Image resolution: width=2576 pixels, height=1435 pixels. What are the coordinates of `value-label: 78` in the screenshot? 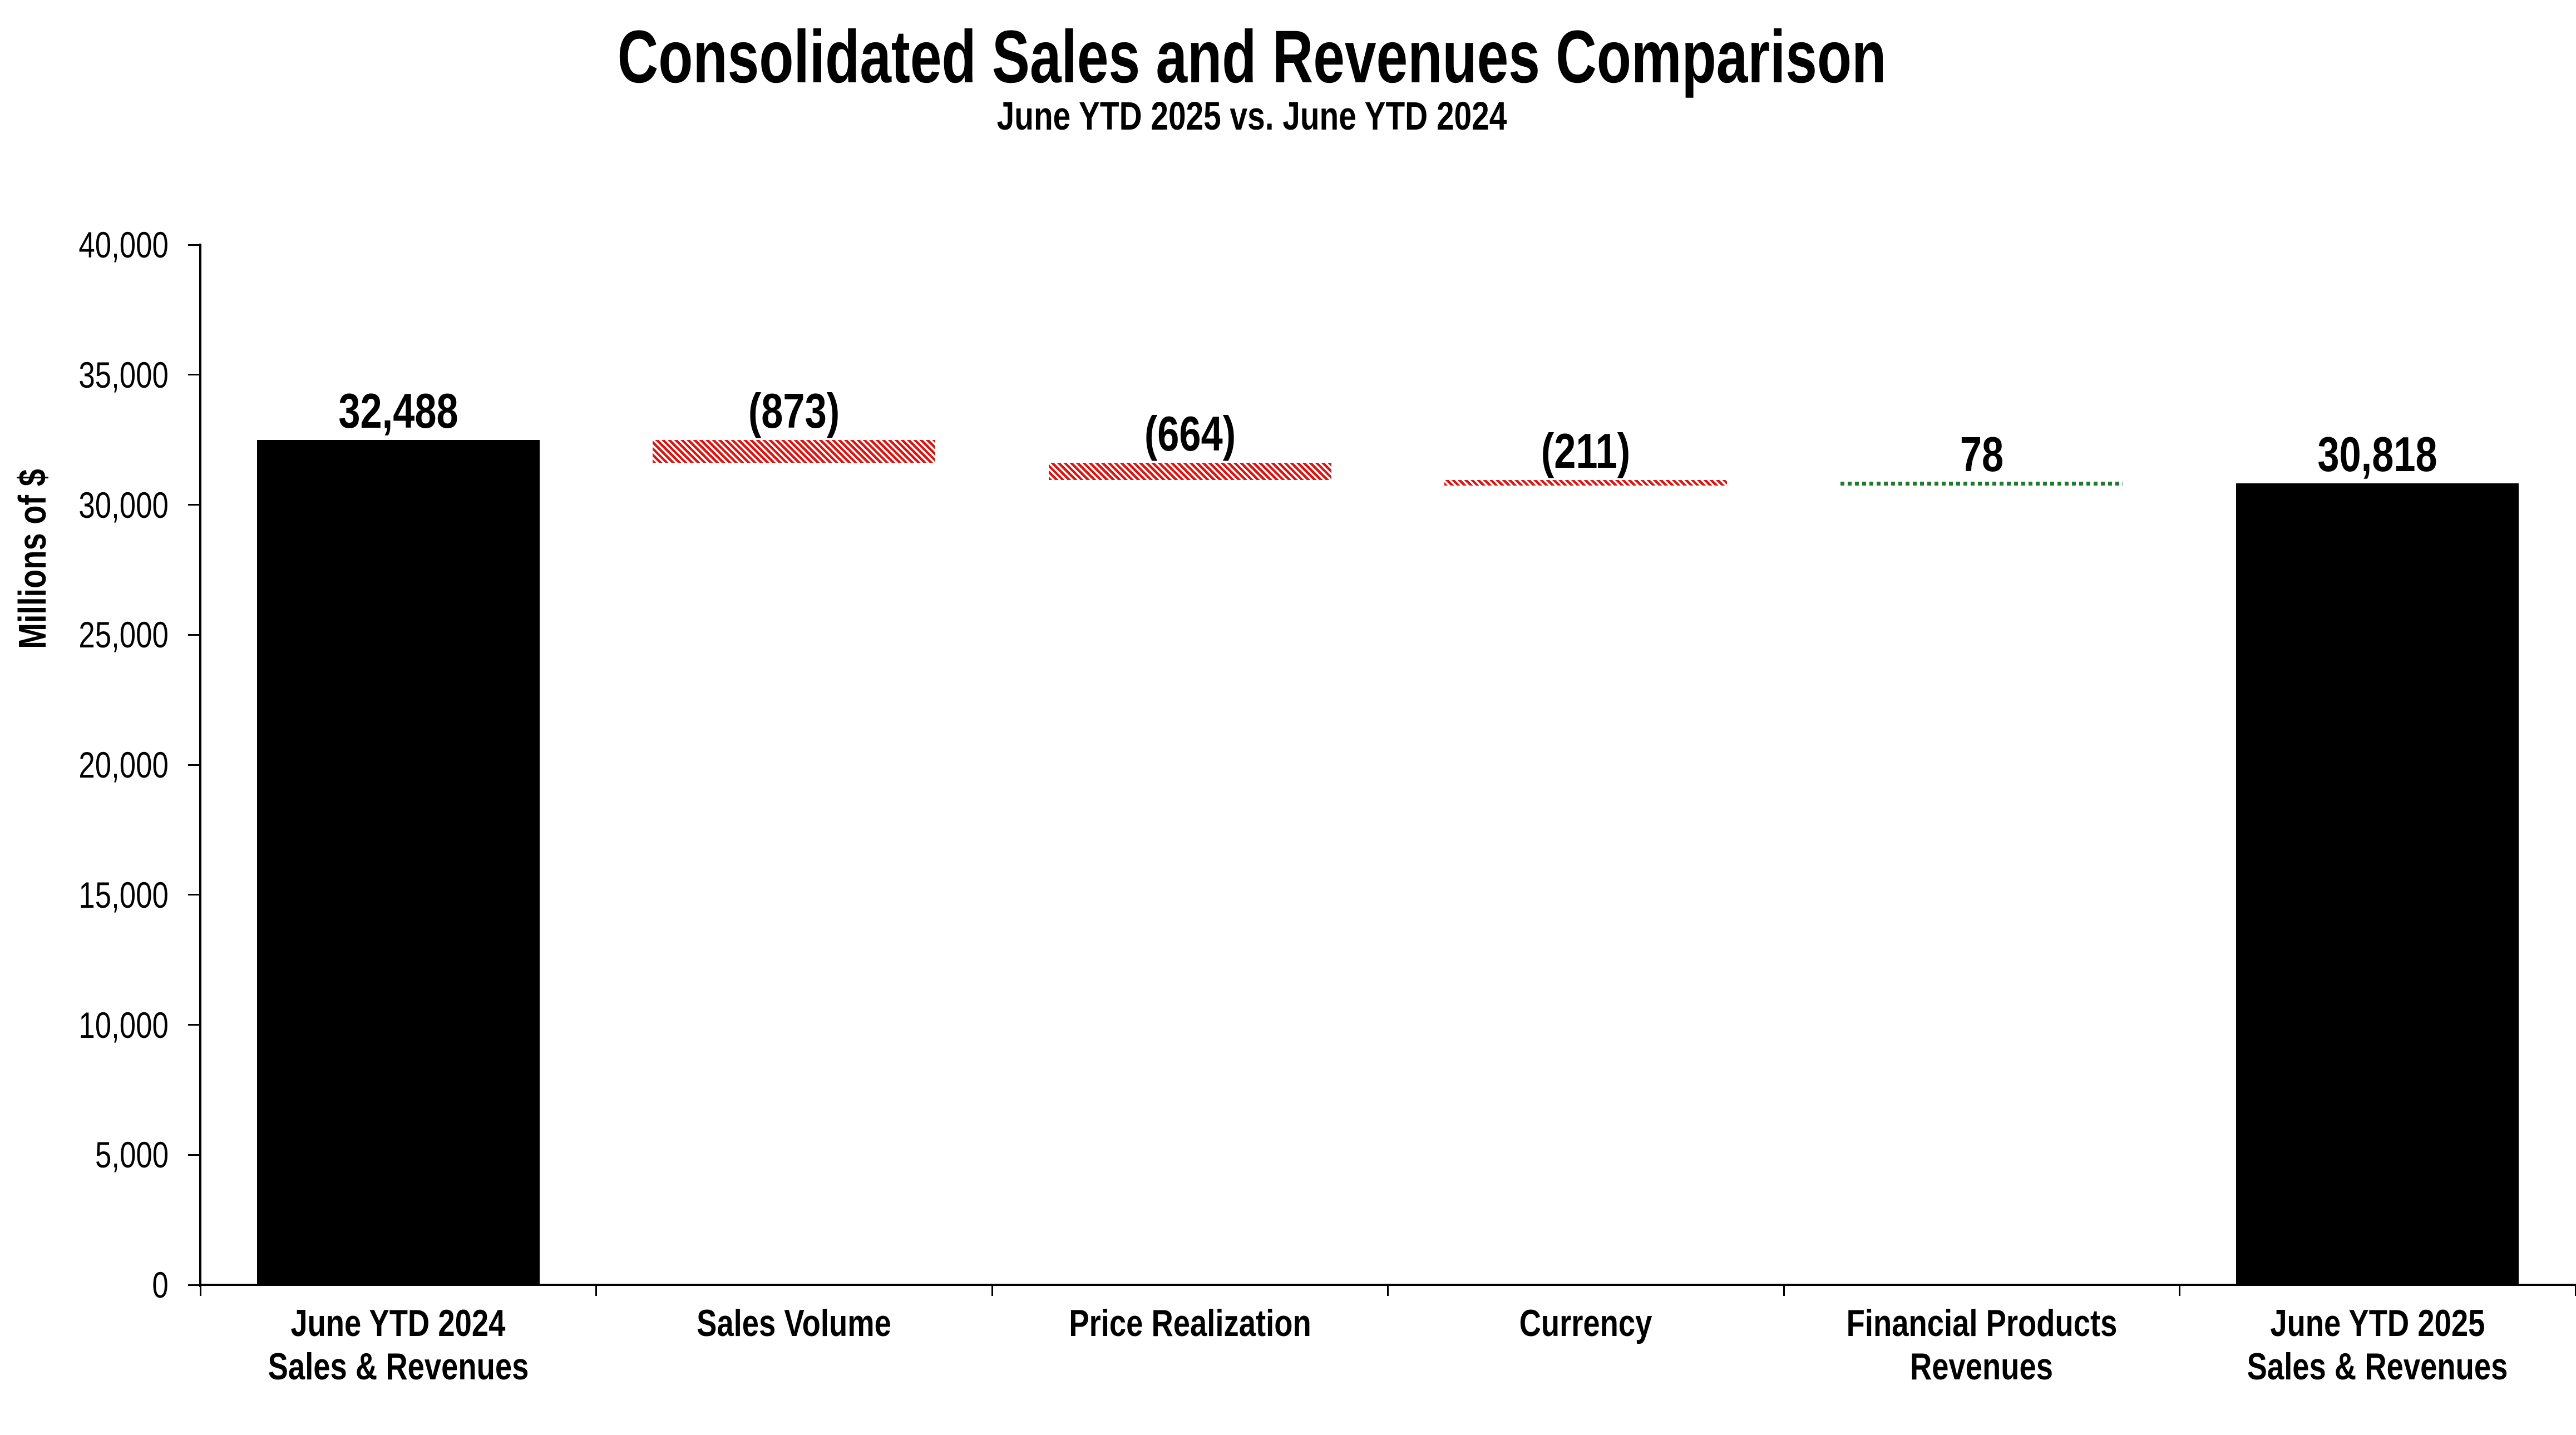 It's located at (1982, 454).